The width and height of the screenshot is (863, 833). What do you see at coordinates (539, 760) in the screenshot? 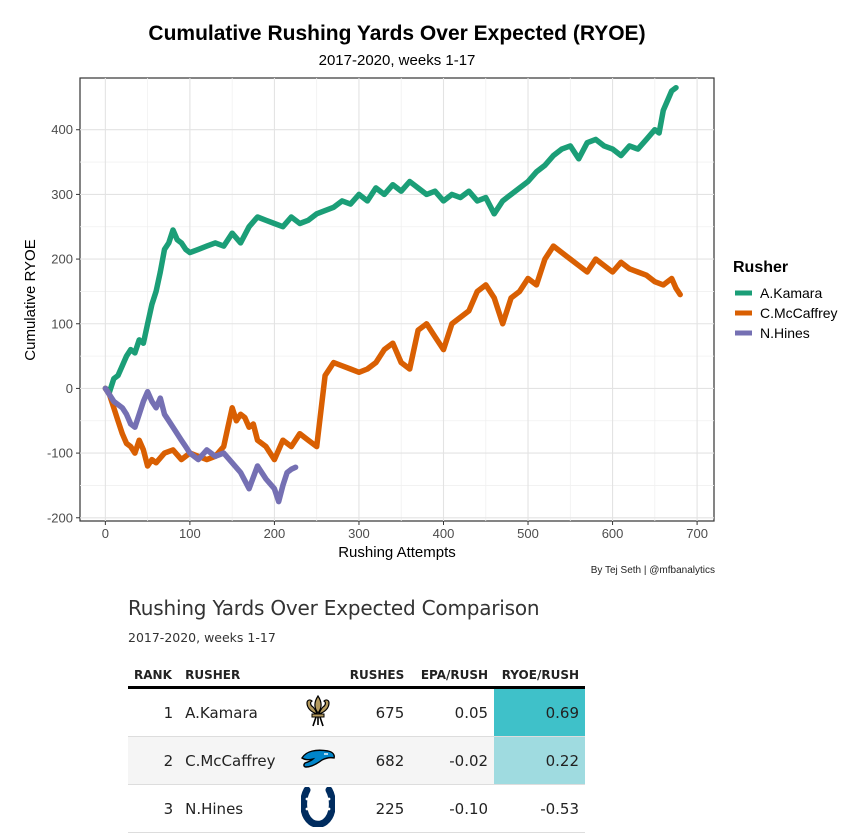
I see `ryoe-cell: 0.22` at bounding box center [539, 760].